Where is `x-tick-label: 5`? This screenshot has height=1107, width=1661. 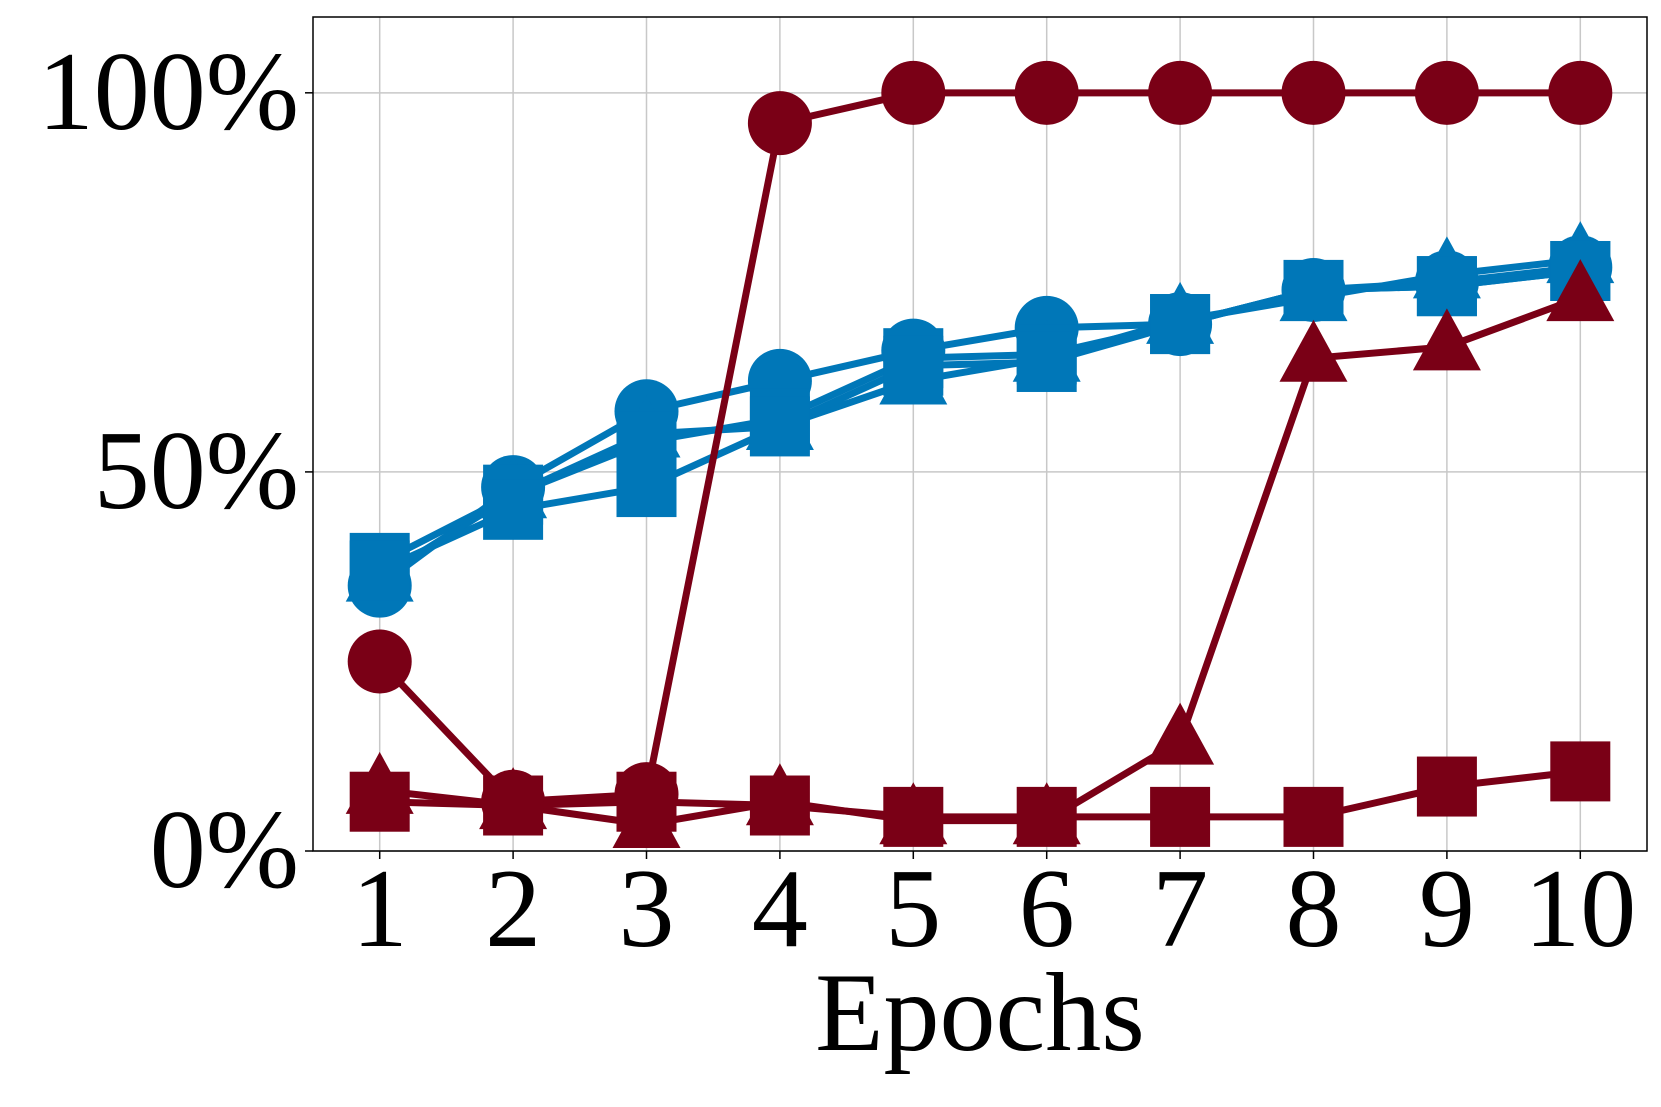
x-tick-label: 5 is located at coordinates (913, 909).